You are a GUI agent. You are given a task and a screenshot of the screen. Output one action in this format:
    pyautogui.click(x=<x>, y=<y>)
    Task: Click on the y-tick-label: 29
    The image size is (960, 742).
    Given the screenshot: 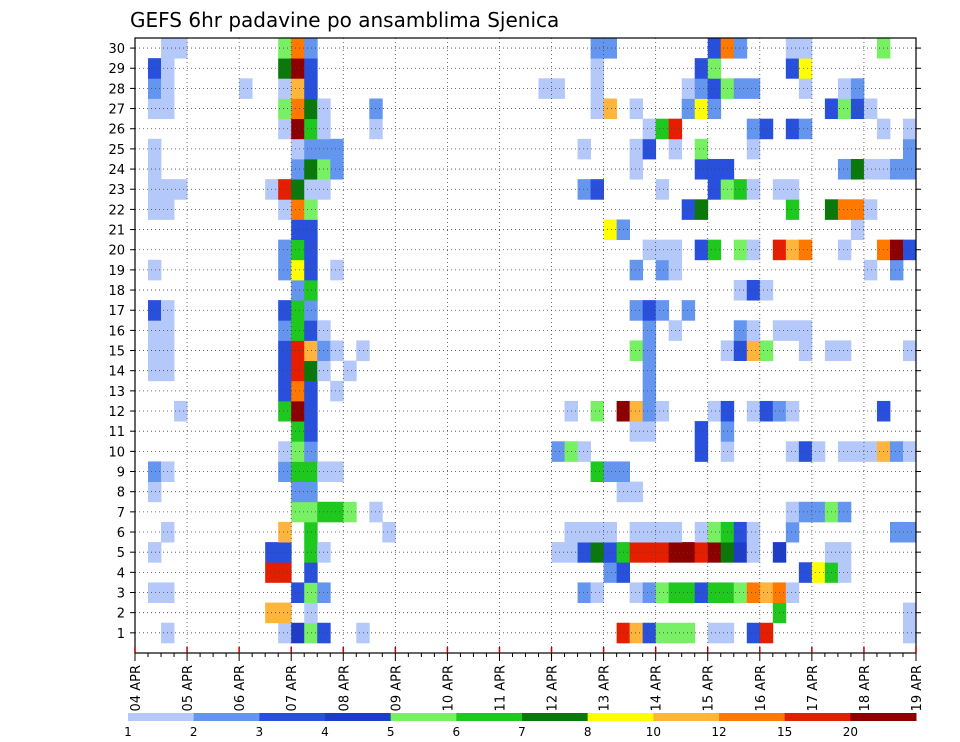 What is the action you would take?
    pyautogui.click(x=116, y=69)
    